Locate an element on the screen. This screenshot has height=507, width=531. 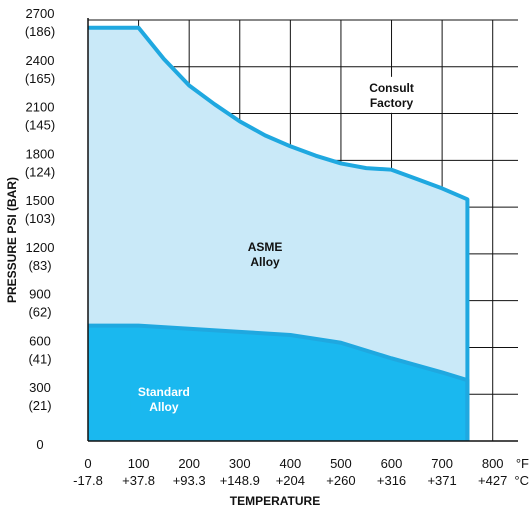
x-tick-label-f: 100 is located at coordinates (139, 463).